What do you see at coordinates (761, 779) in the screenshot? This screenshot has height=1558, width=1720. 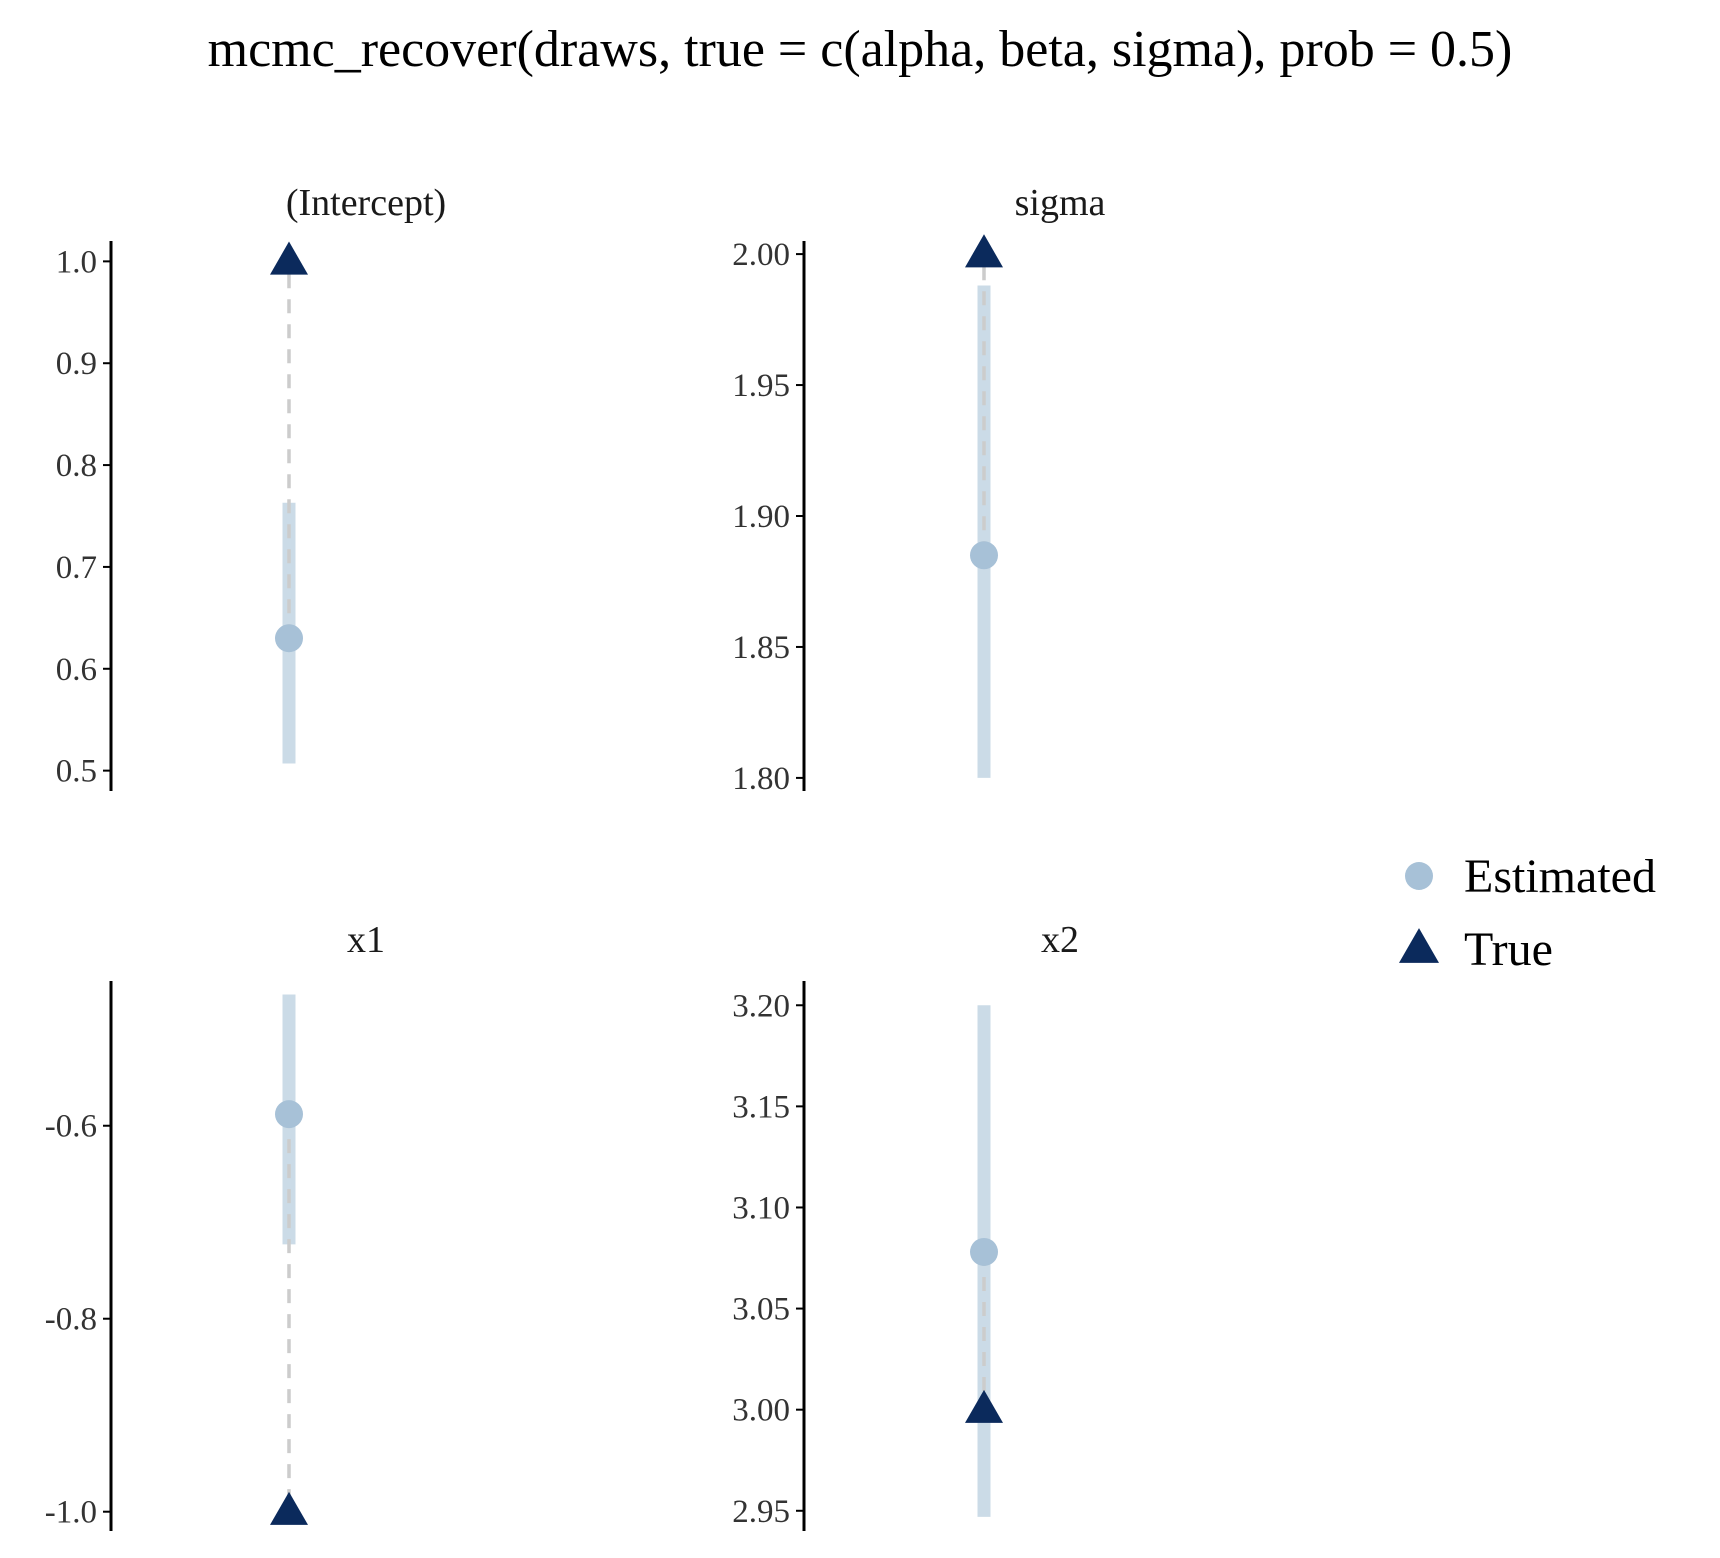 I see `y-tick-label: 1.80` at bounding box center [761, 779].